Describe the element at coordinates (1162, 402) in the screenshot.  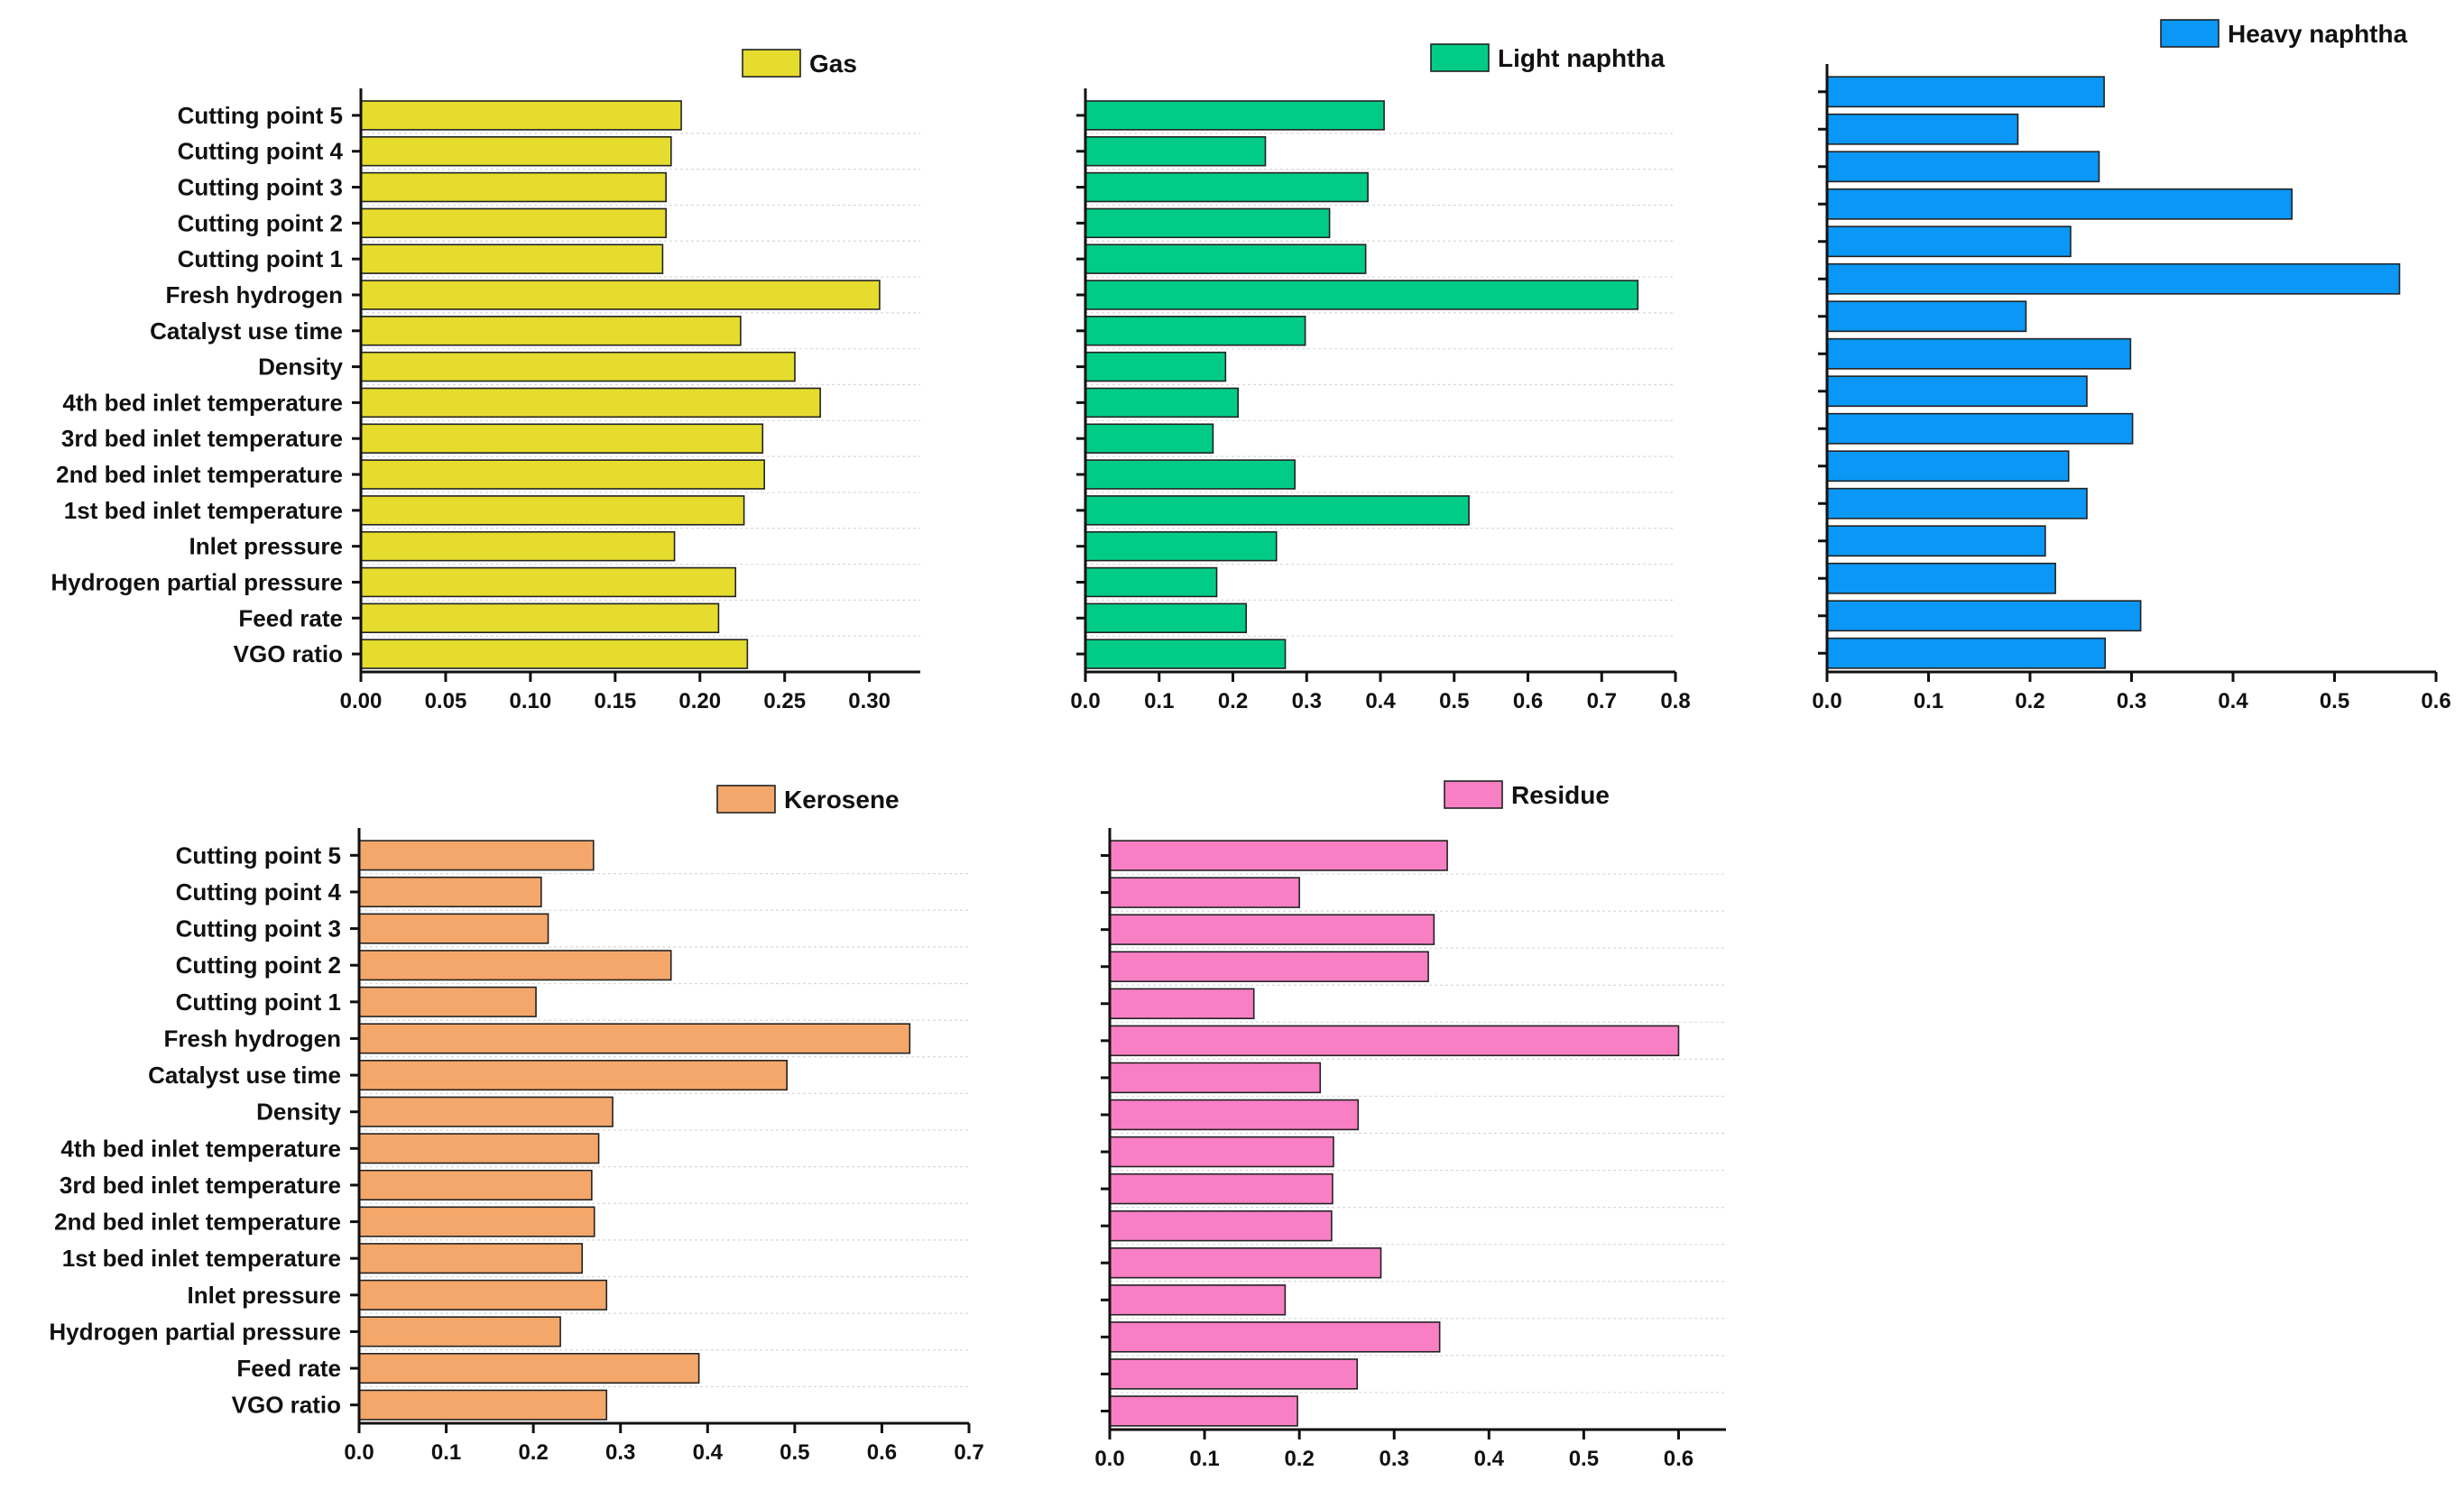
I see `bar: 4th bed inlet temperature: 0.207` at that location.